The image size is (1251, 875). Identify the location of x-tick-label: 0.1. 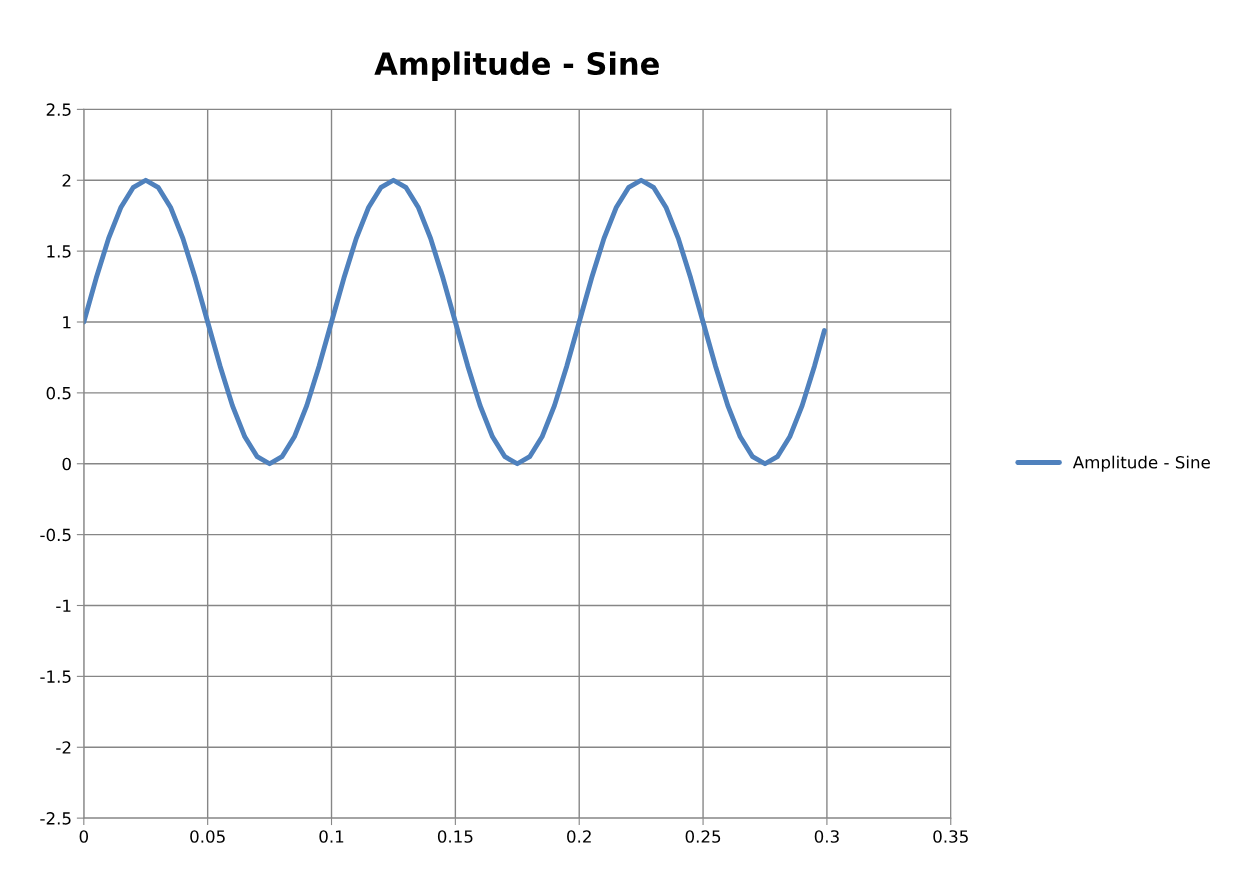
(331, 836).